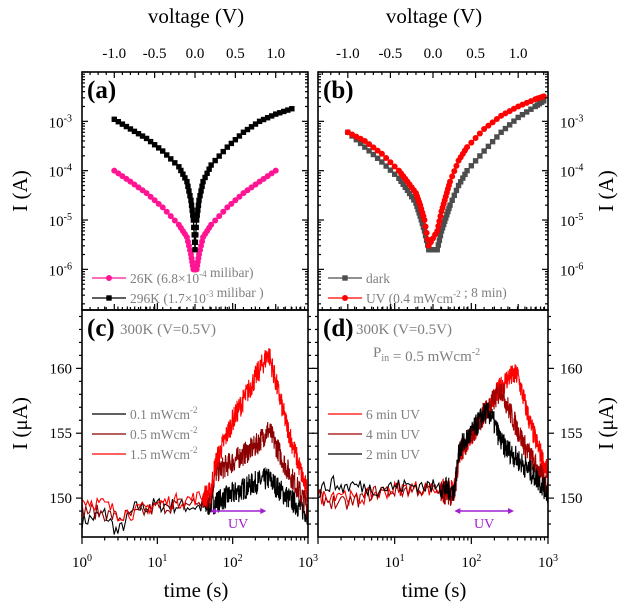  What do you see at coordinates (571, 369) in the screenshot?
I see `y-tick-label: 160` at bounding box center [571, 369].